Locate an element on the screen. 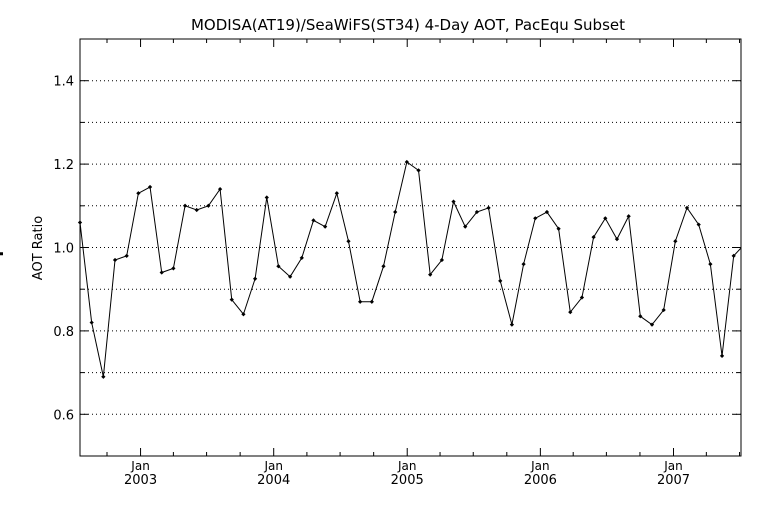 The height and width of the screenshot is (512, 768). y-tick-label: 1.0 is located at coordinates (63, 249).